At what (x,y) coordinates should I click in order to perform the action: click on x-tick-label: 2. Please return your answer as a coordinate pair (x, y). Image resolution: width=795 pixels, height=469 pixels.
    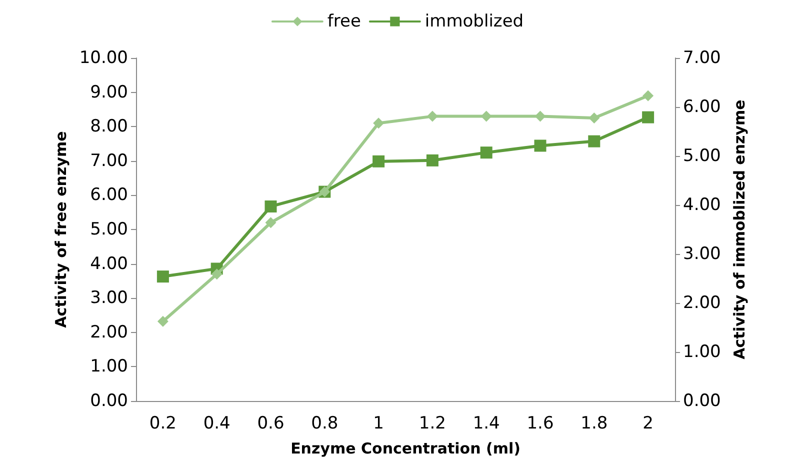
    Looking at the image, I should click on (648, 424).